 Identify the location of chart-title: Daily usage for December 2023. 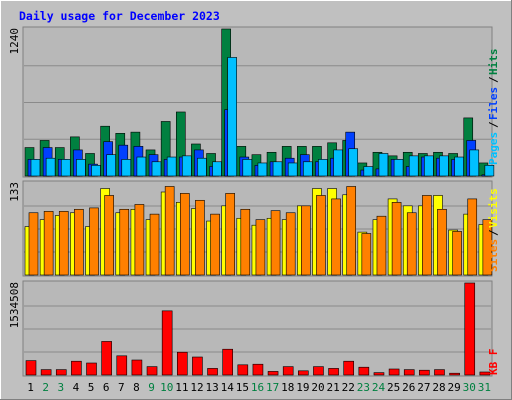
(119, 16).